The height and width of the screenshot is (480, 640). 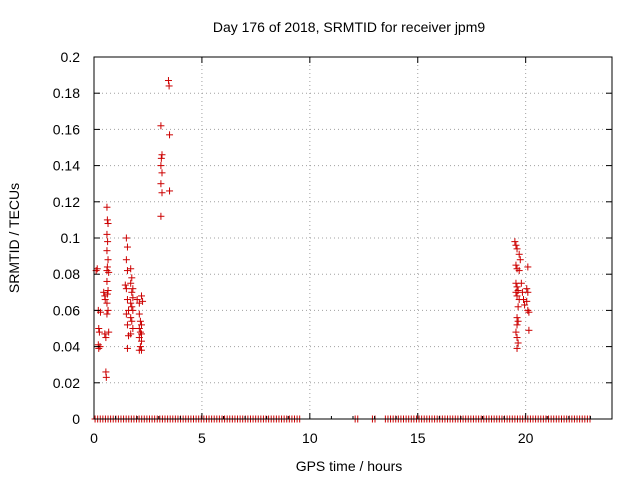 I want to click on y-axis-label: SRMTID / TECUs, so click(x=14, y=238).